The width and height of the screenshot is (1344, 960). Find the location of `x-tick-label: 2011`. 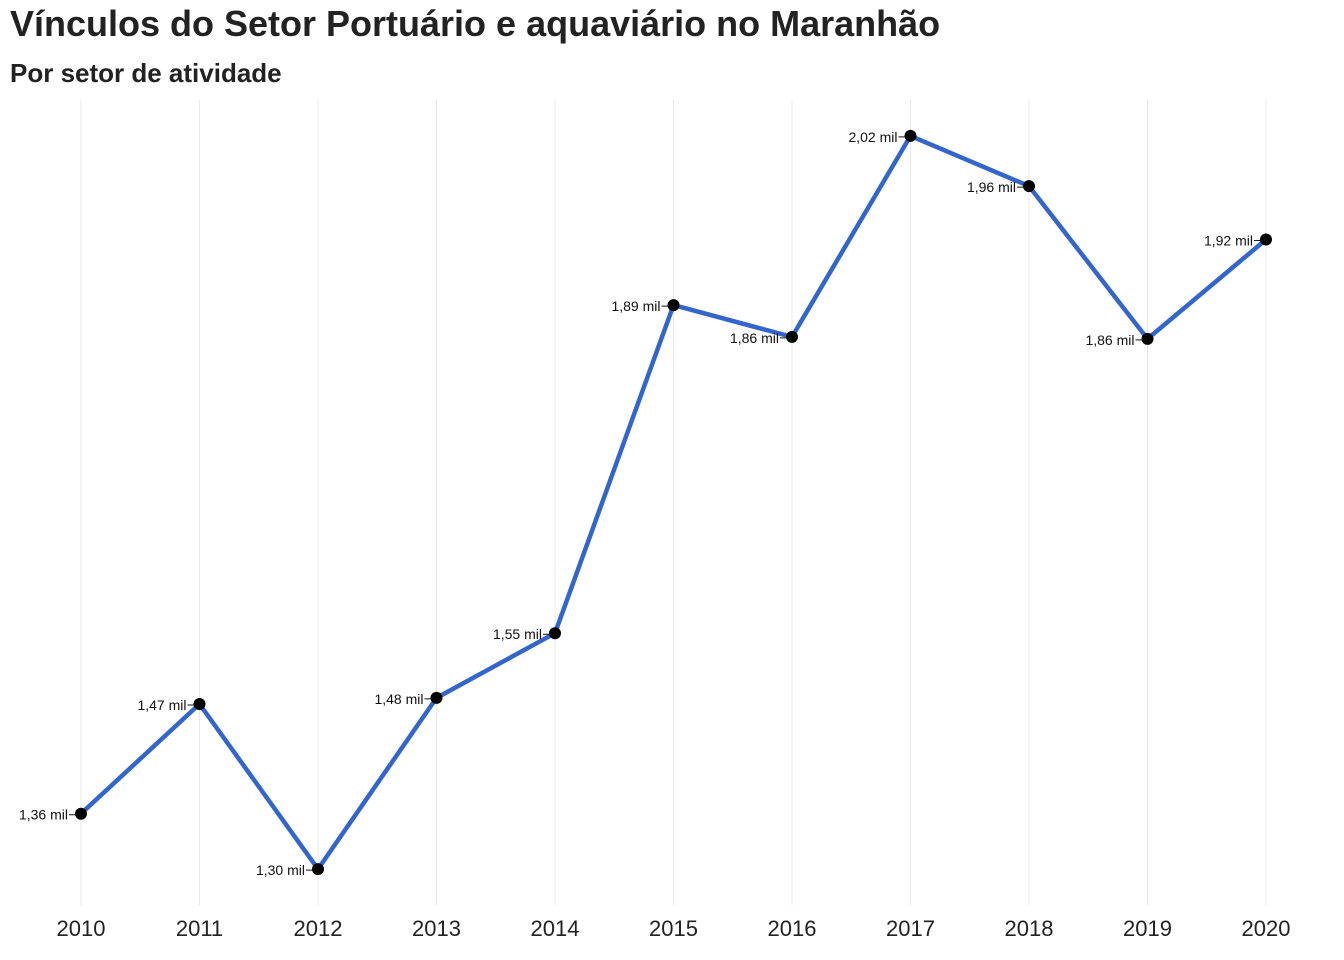

x-tick-label: 2011 is located at coordinates (199, 928).